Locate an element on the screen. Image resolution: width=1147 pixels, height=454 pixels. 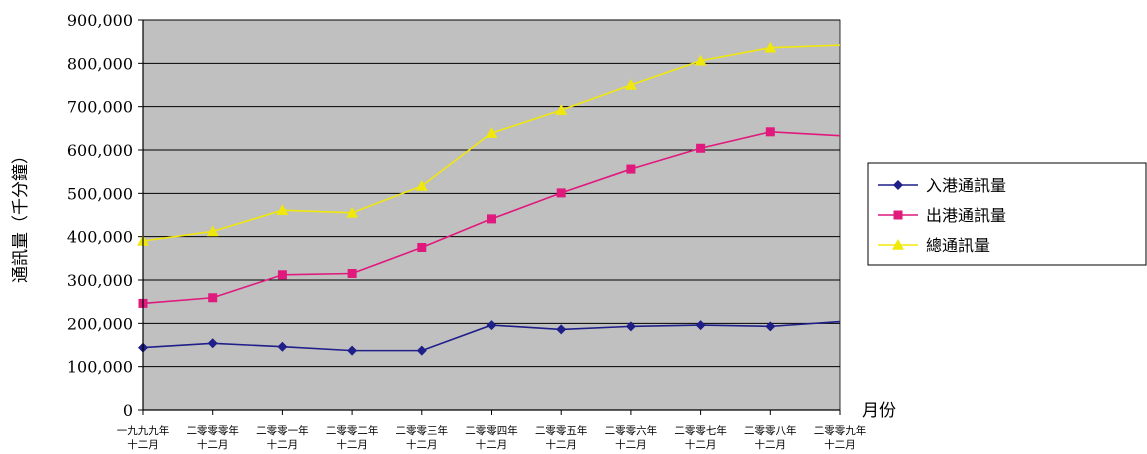
x-tick-label-line: 二零零一年 is located at coordinates (282, 430).